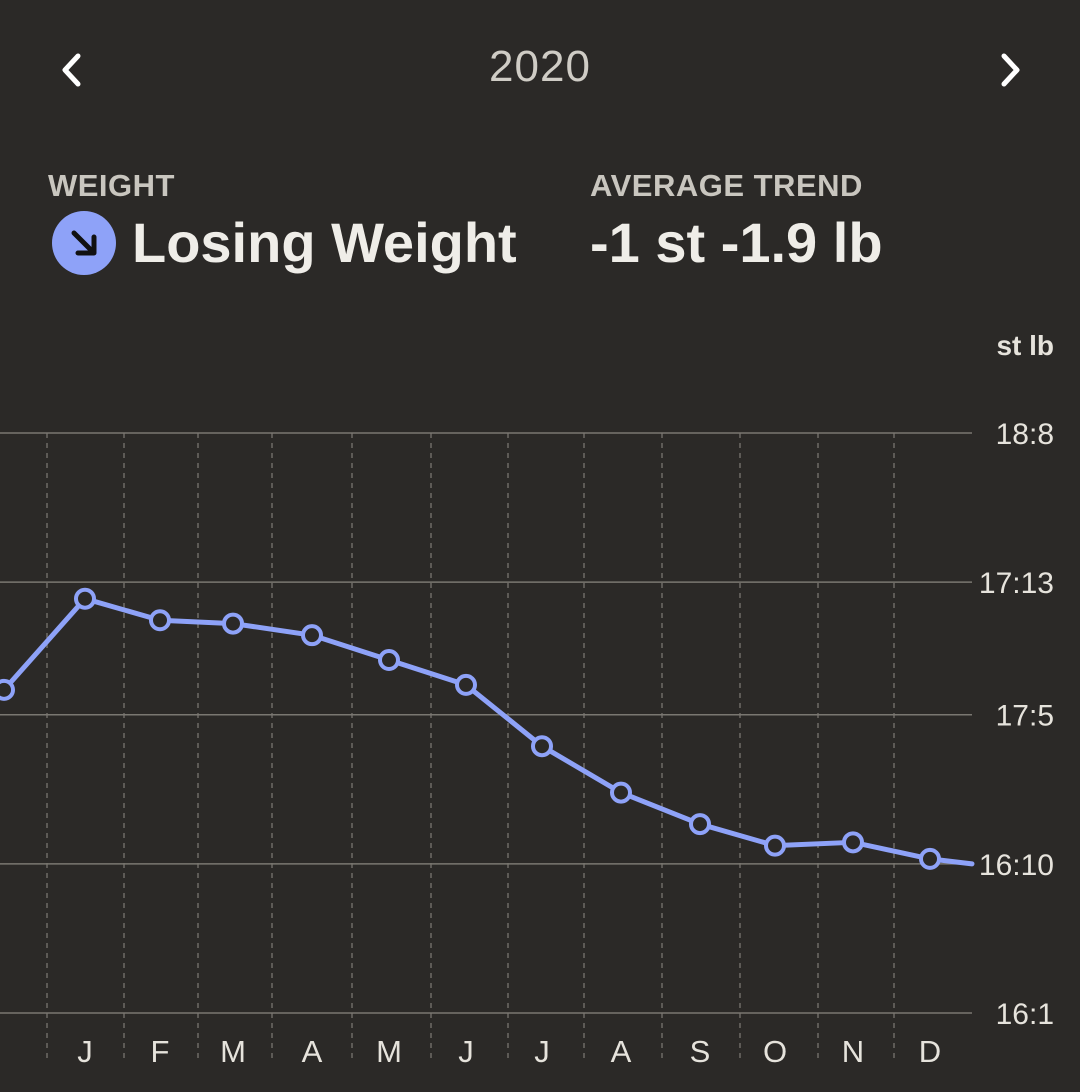 The height and width of the screenshot is (1092, 1080). I want to click on x-tick-label: F, so click(160, 1051).